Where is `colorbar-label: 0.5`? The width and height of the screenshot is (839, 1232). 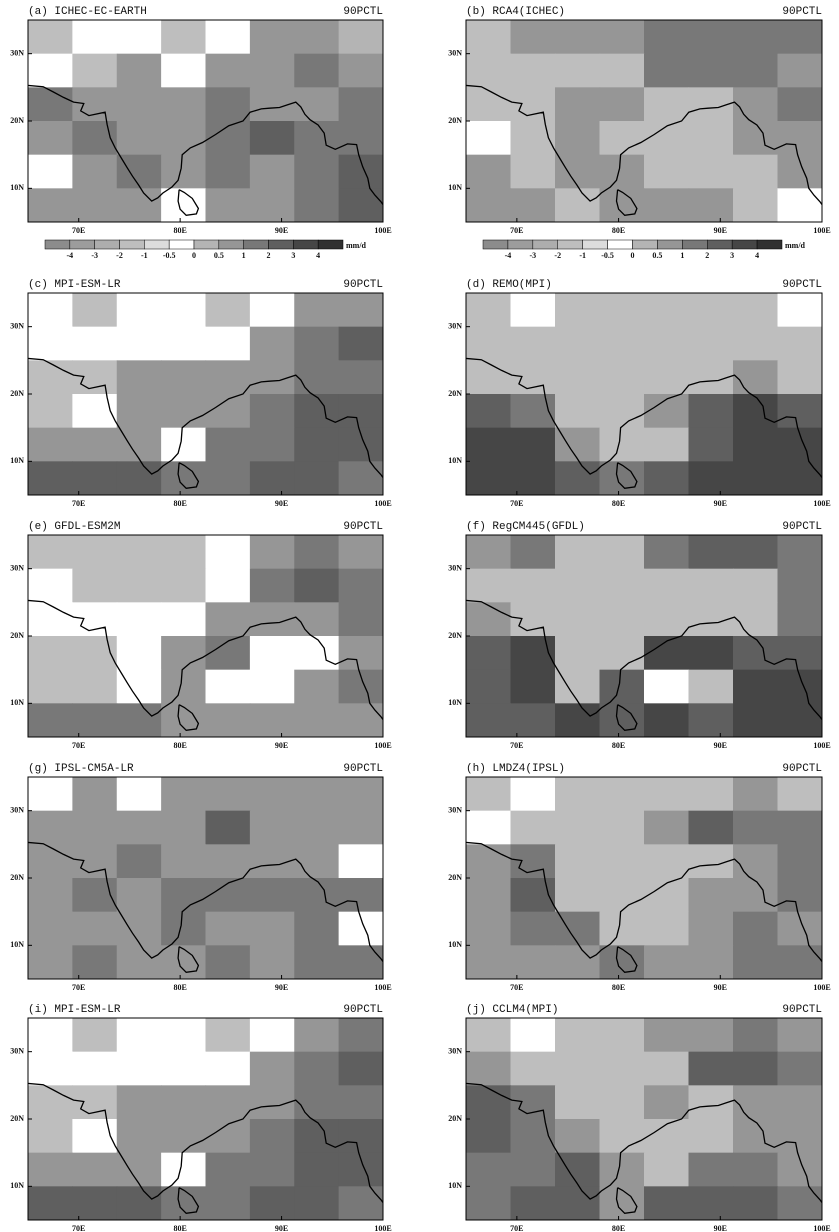 colorbar-label: 0.5 is located at coordinates (657, 255).